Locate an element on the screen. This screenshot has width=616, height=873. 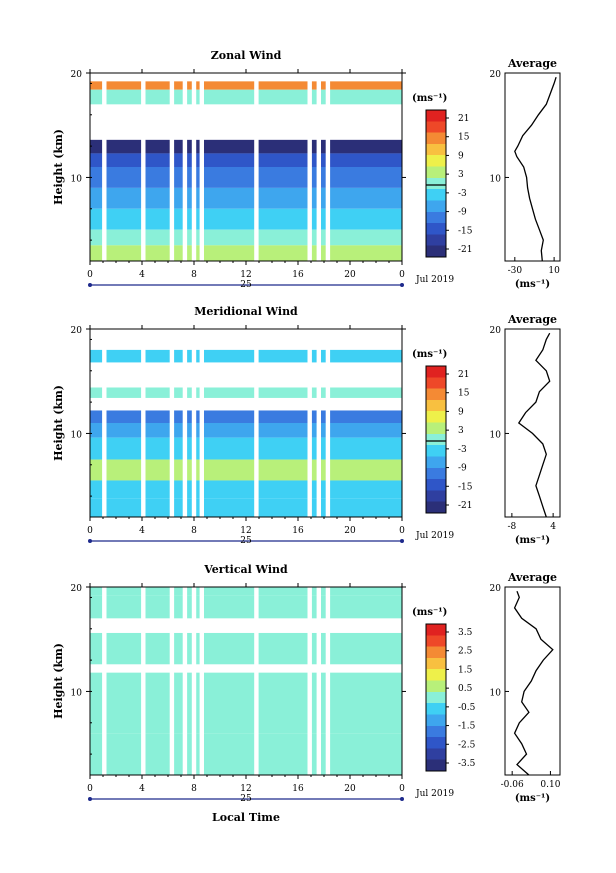
average-y-tick-label: 10 is located at coordinates (496, 179).